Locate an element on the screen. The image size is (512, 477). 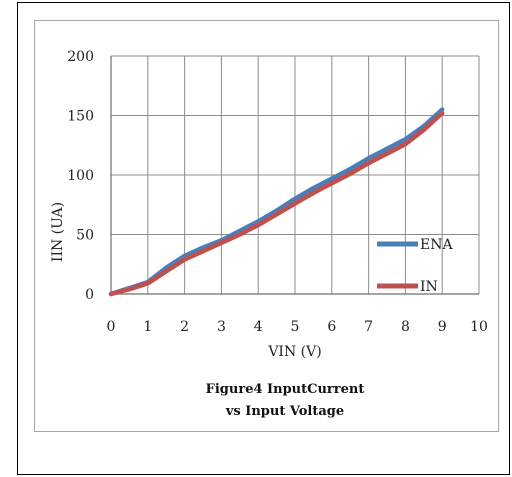
y-tick-label: 100 is located at coordinates (80, 176).